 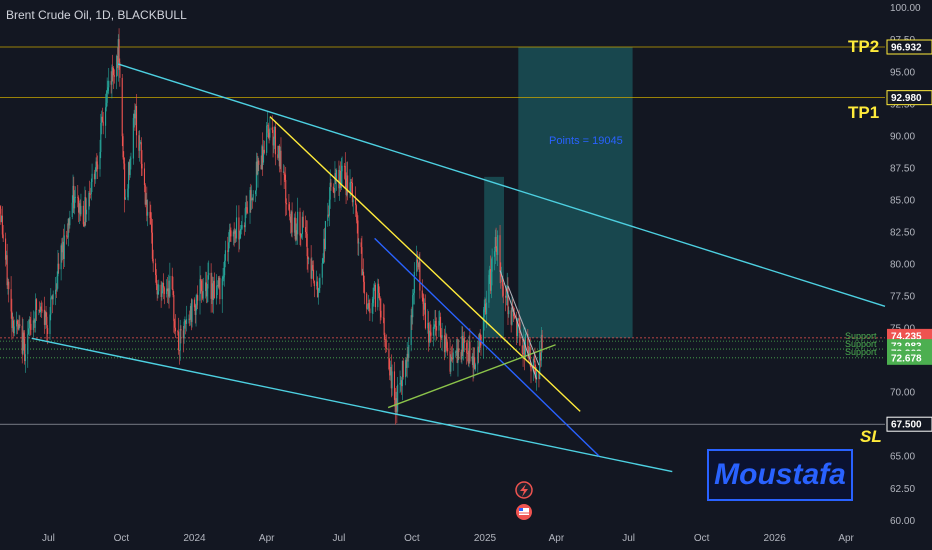 I want to click on tp1-label: TP1, so click(x=863, y=112).